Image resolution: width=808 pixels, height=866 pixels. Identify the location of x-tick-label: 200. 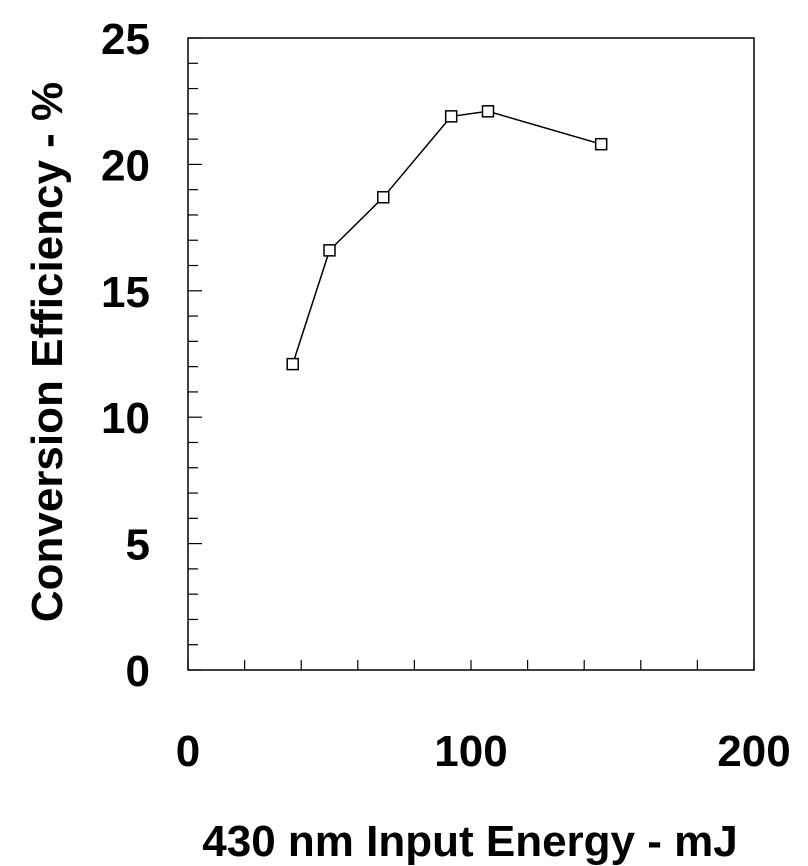
(753, 751).